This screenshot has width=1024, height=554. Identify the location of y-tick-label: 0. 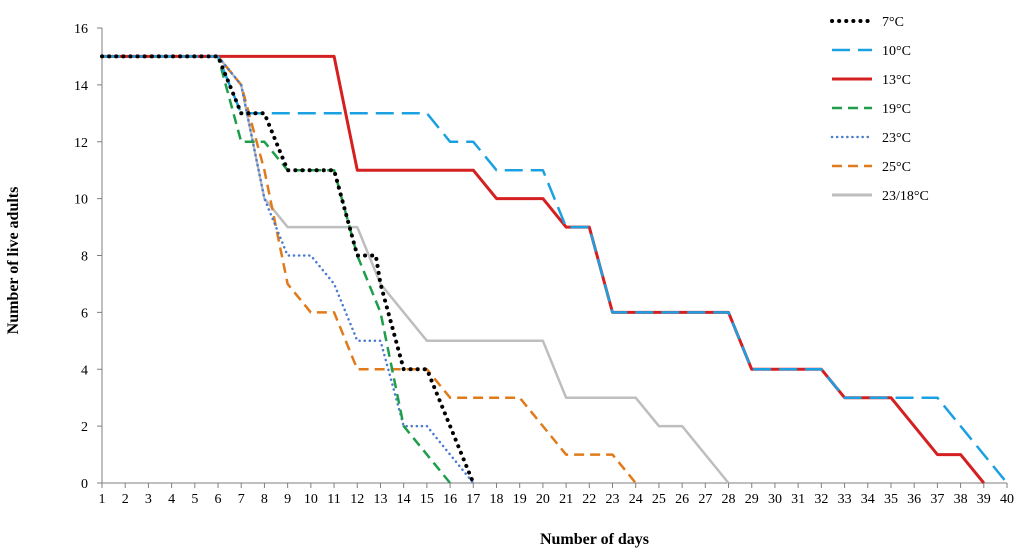
(84, 484).